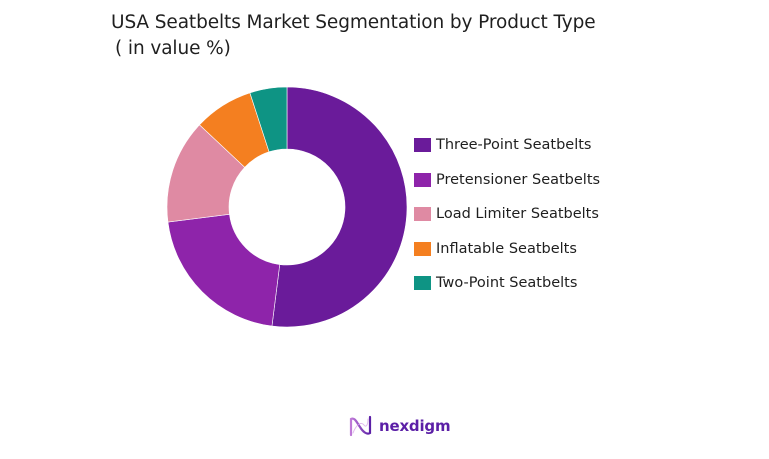 This screenshot has height=459, width=769. What do you see at coordinates (339, 207) in the screenshot?
I see `donut-segment-three-point-seatbelts` at bounding box center [339, 207].